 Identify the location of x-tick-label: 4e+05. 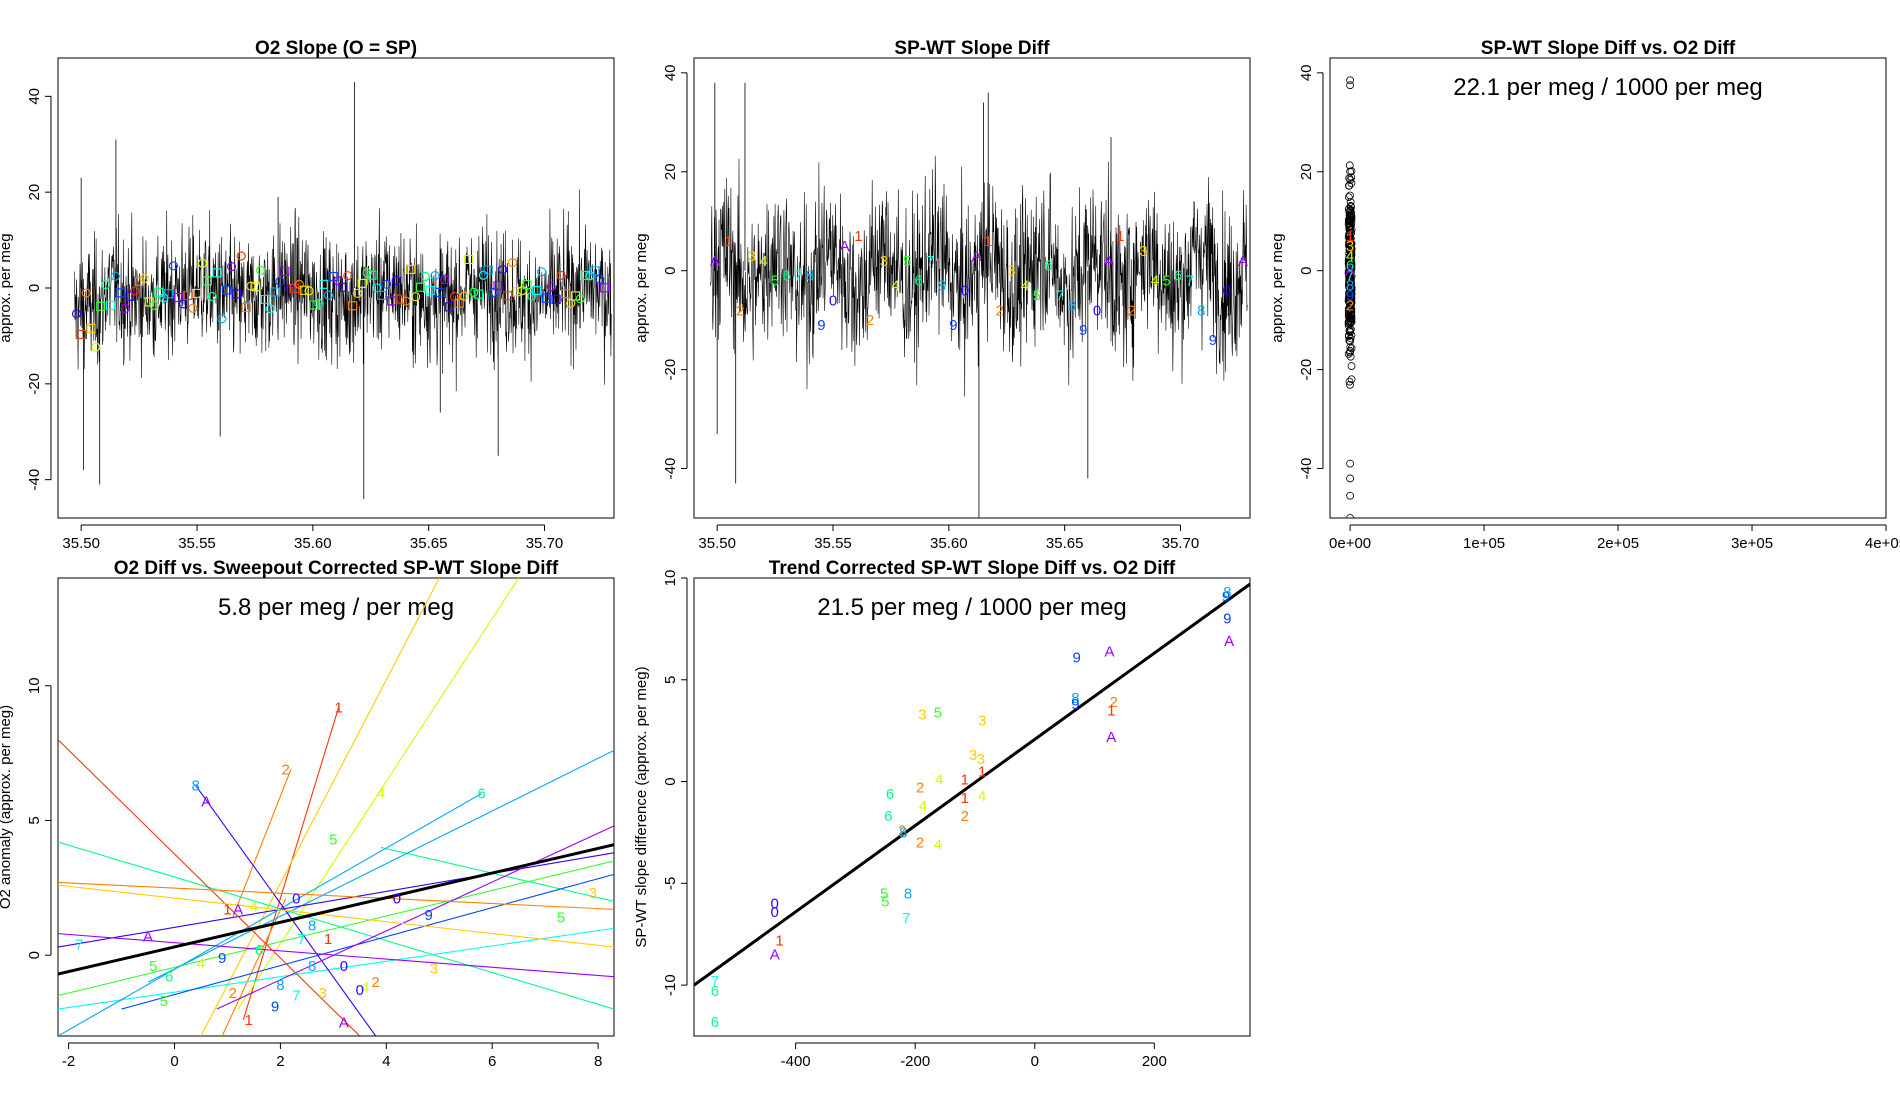
(1882, 543).